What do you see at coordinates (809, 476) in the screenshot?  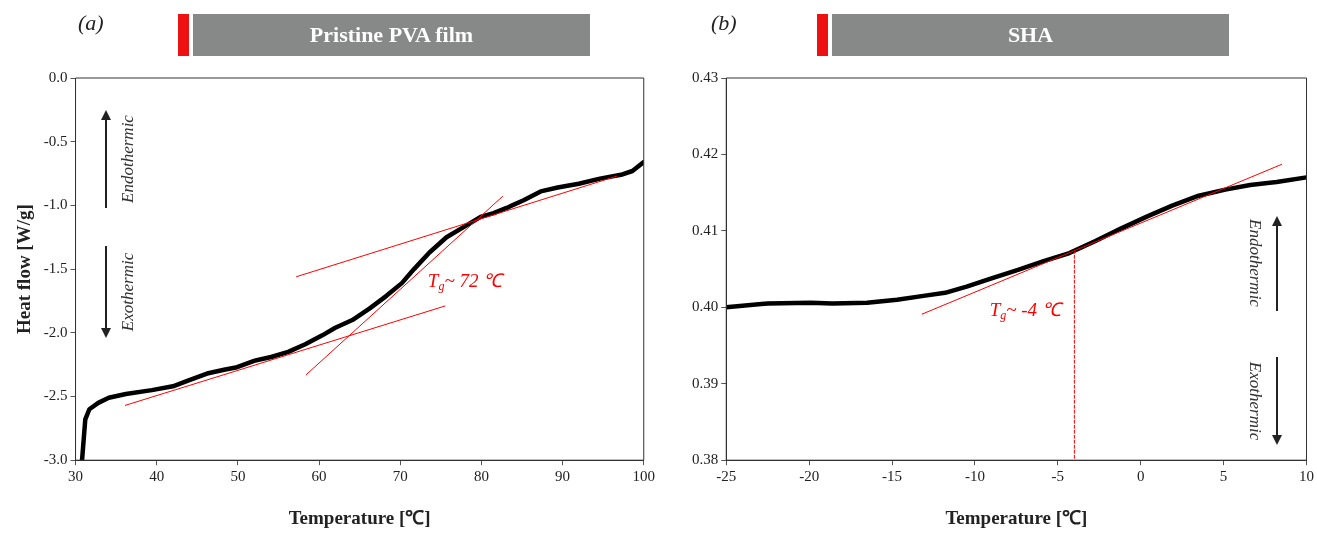 I see `x-tick-label: -20` at bounding box center [809, 476].